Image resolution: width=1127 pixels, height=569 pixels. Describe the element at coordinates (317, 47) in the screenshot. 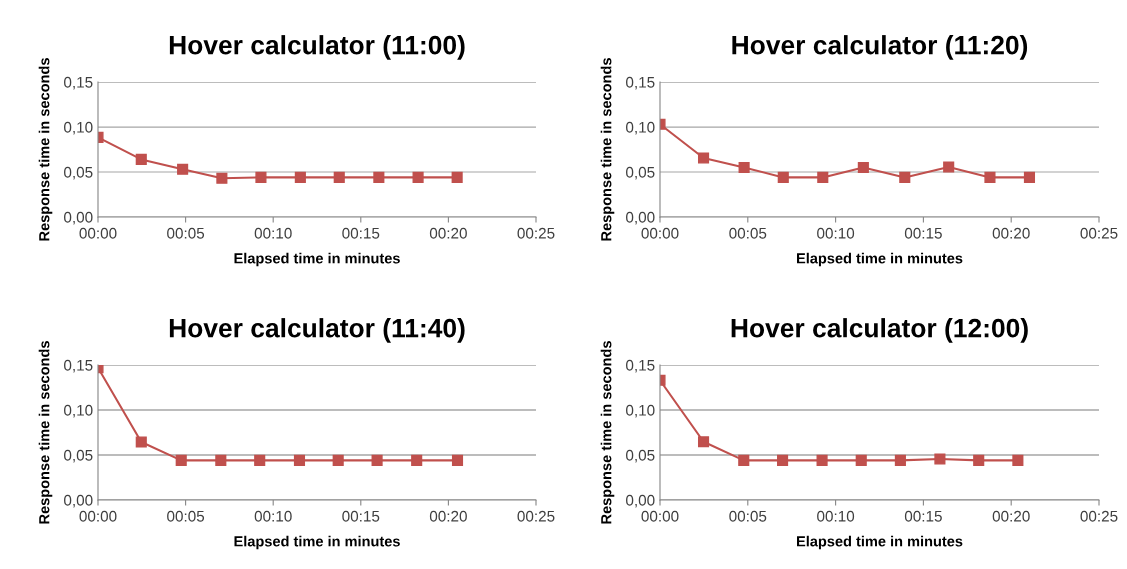

I see `chart-title: Hover calculator (11:00)` at that location.